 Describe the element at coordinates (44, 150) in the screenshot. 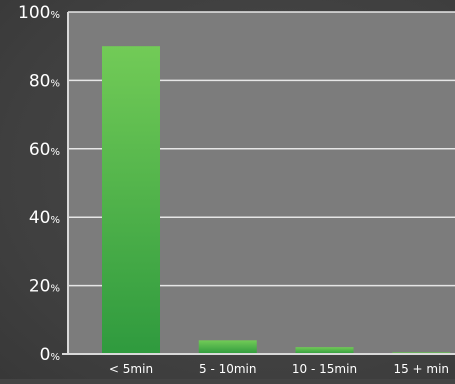

I see `y-tick-label: 60%` at that location.